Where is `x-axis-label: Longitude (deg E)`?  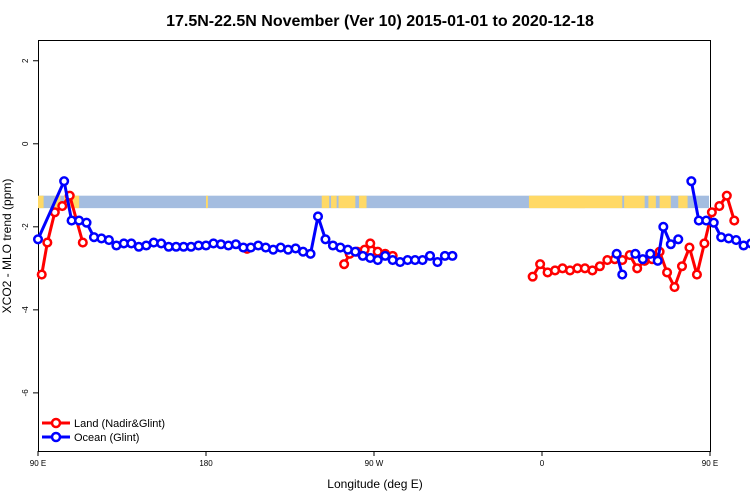 x-axis-label: Longitude (deg E) is located at coordinates (374, 484).